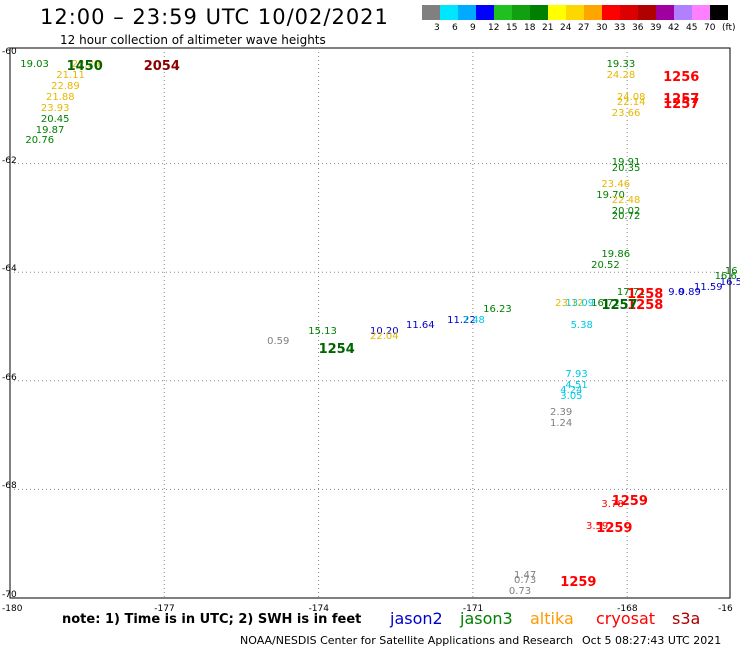  Describe the element at coordinates (525, 575) in the screenshot. I see `wave-height-label: 1.47` at that location.